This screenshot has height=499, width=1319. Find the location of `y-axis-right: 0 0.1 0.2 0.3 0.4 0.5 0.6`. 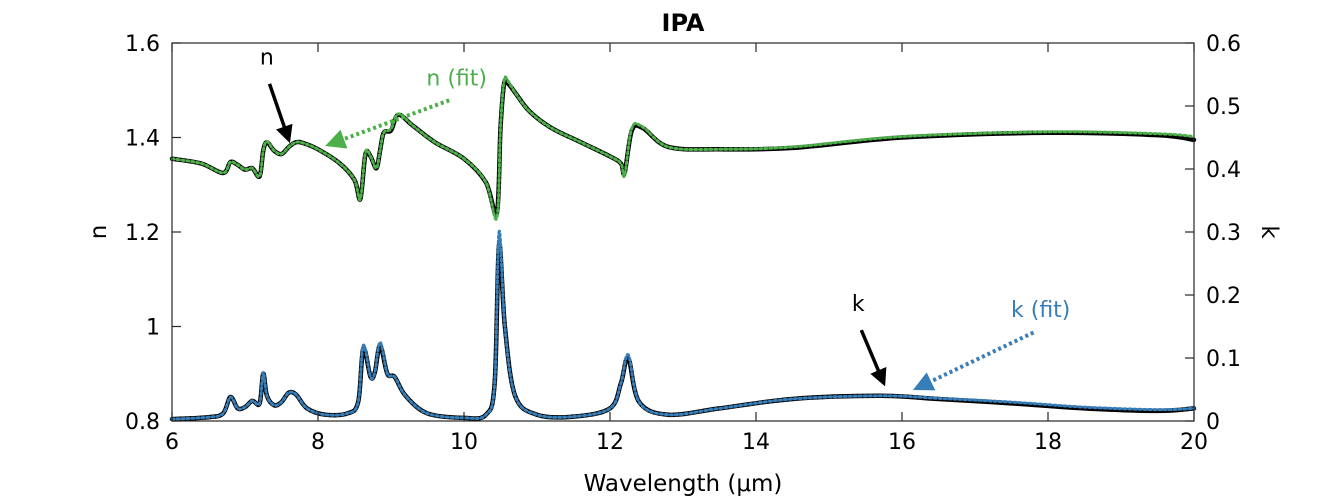

y-axis-right: 0 0.1 0.2 0.3 0.4 0.5 0.6 is located at coordinates (1213, 233).